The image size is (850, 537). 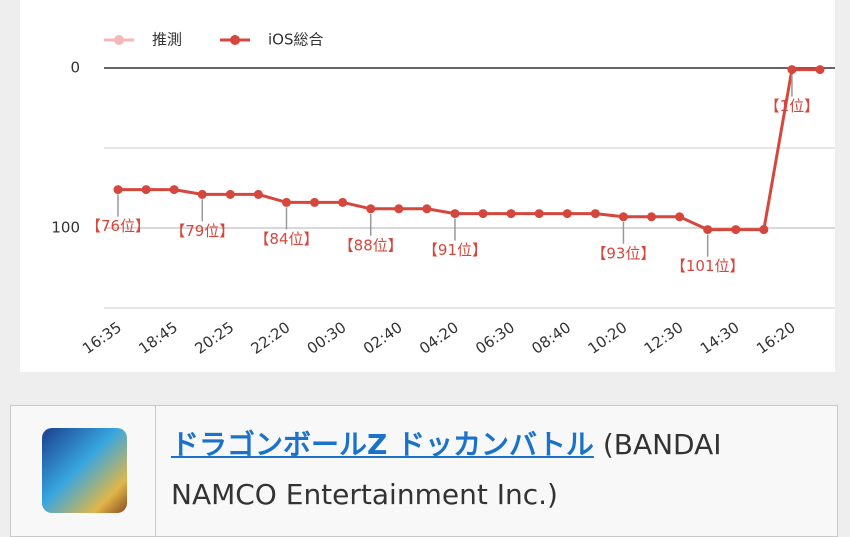 I want to click on icon-cell, so click(x=83, y=471).